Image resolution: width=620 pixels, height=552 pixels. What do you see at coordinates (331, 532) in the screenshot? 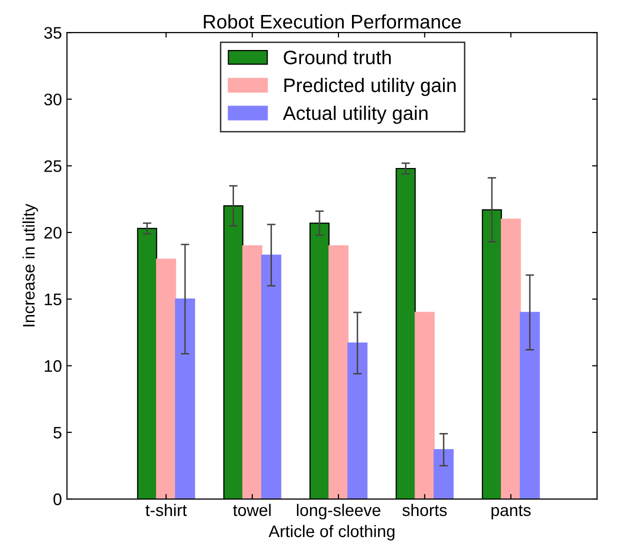
I see `x-axis-title: Article of clothing` at bounding box center [331, 532].